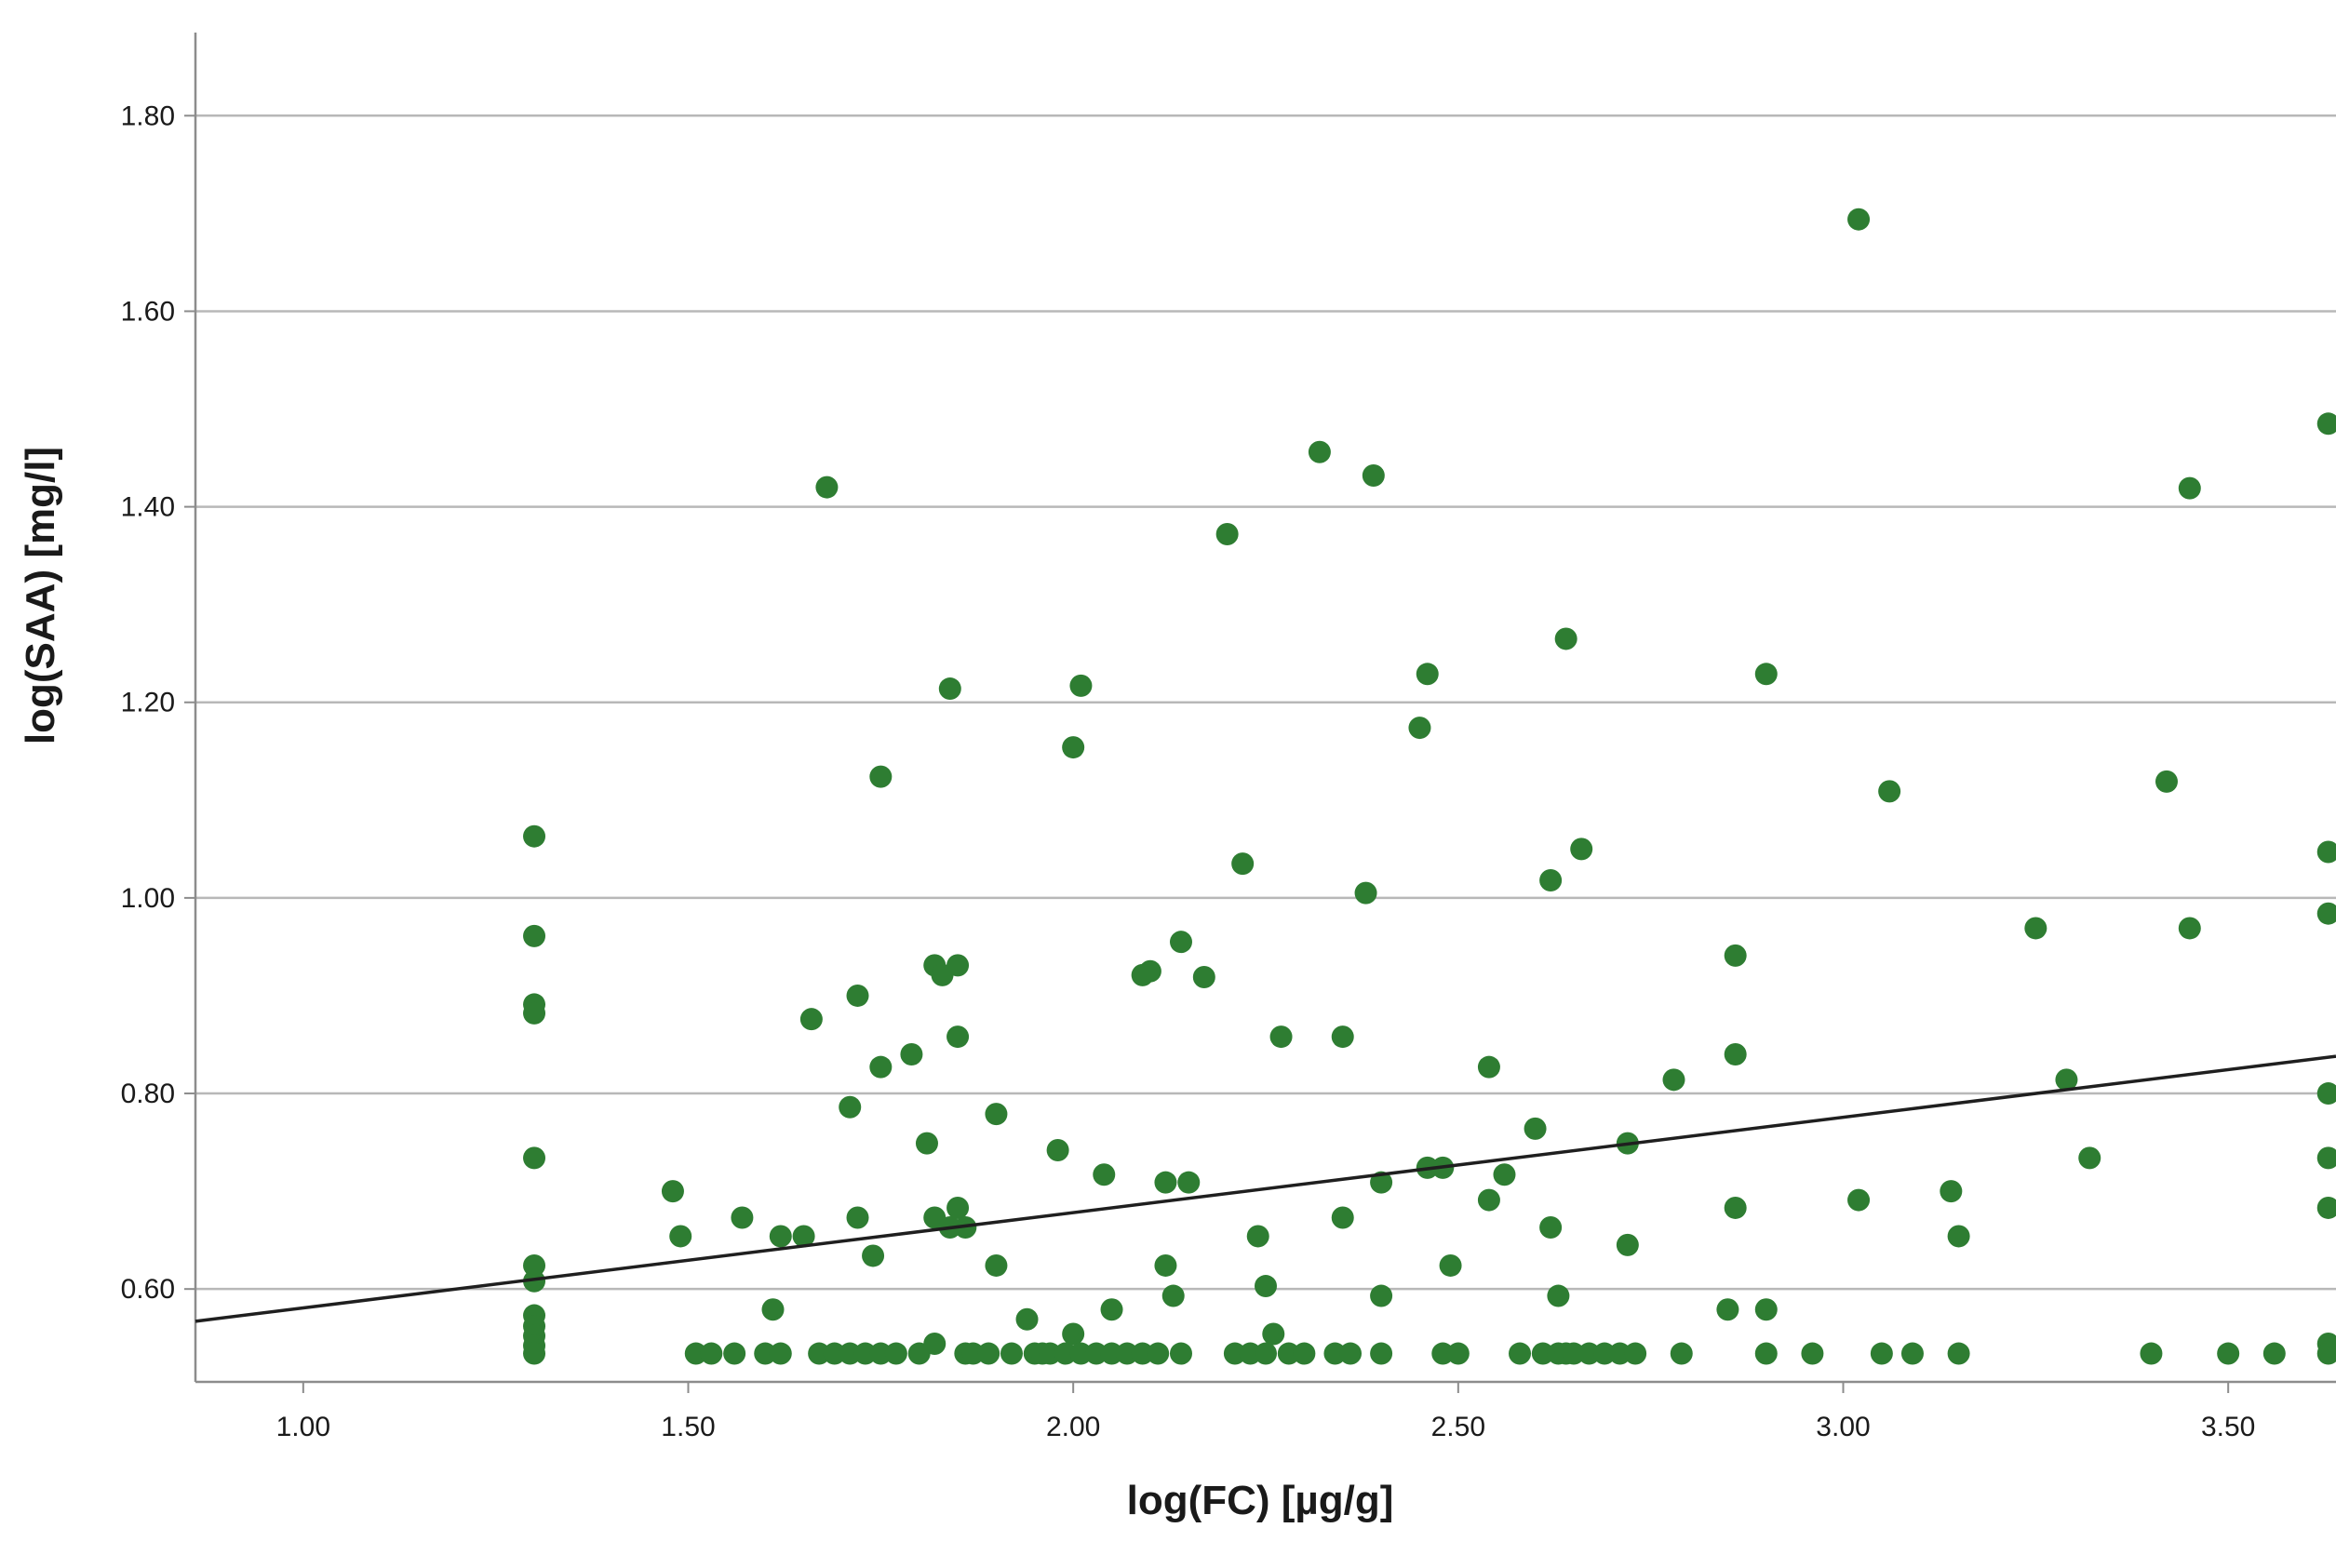  Describe the element at coordinates (41, 595) in the screenshot. I see `y-axis-title: log(SAA) [mg/l]` at that location.